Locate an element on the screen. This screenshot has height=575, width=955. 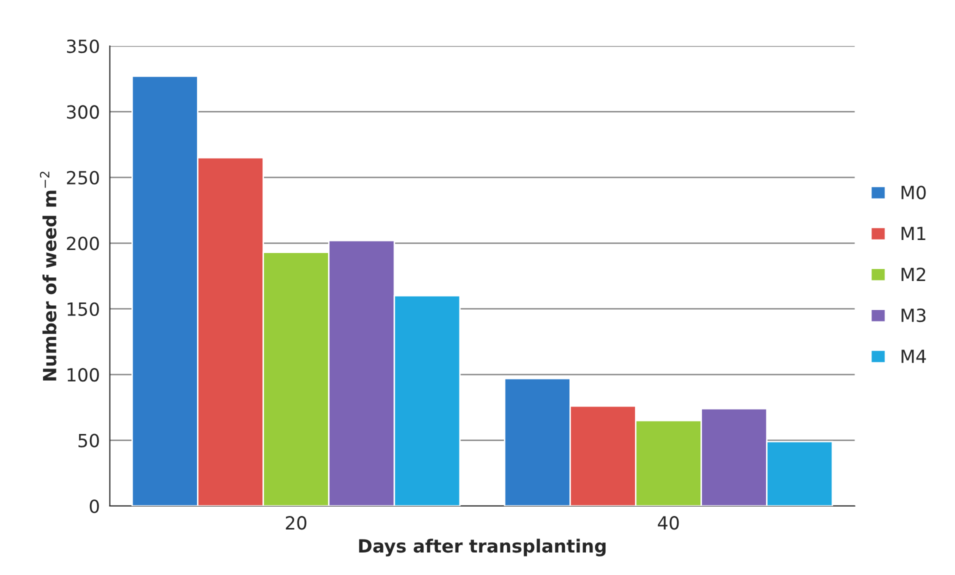
y-tick-label: 300 is located at coordinates (83, 112).